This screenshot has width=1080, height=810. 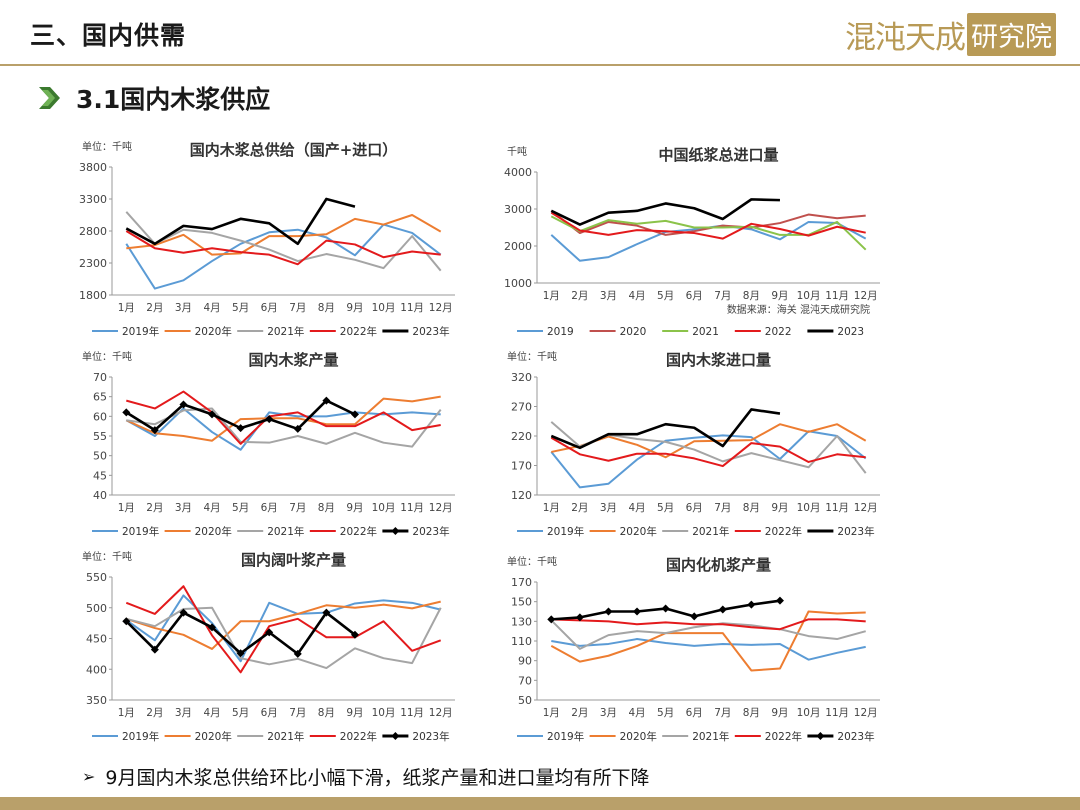 I want to click on y-tick-label: 3300, so click(x=93, y=199).